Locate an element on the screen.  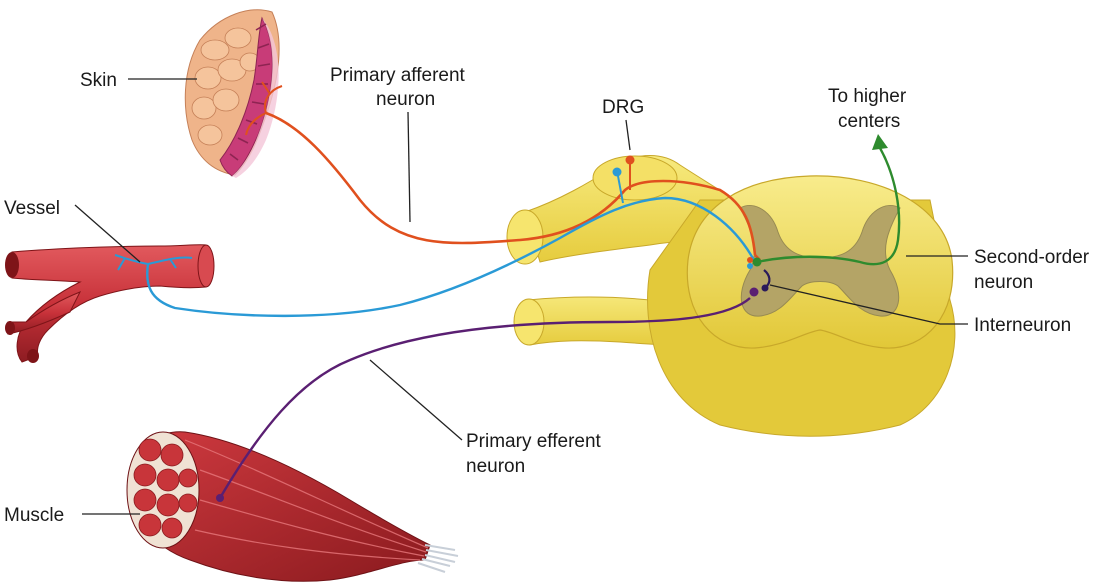
afferent-axon is located at coordinates (511, 183).